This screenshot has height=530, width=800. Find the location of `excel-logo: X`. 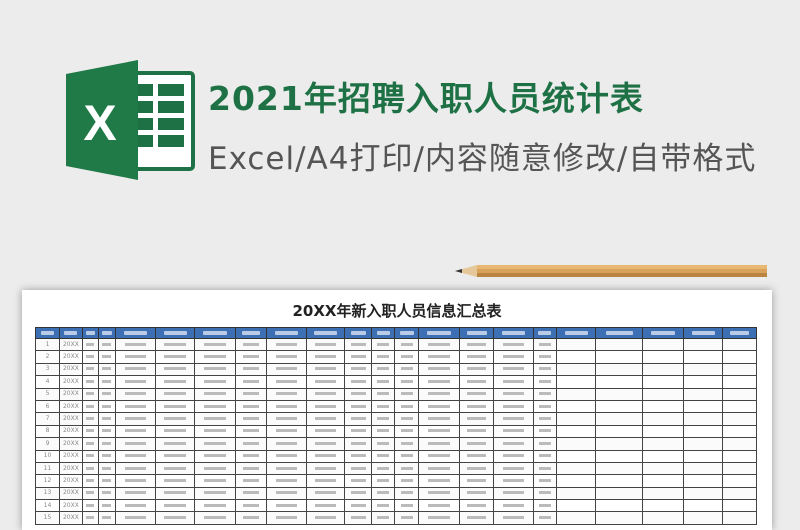

excel-logo: X is located at coordinates (130, 120).